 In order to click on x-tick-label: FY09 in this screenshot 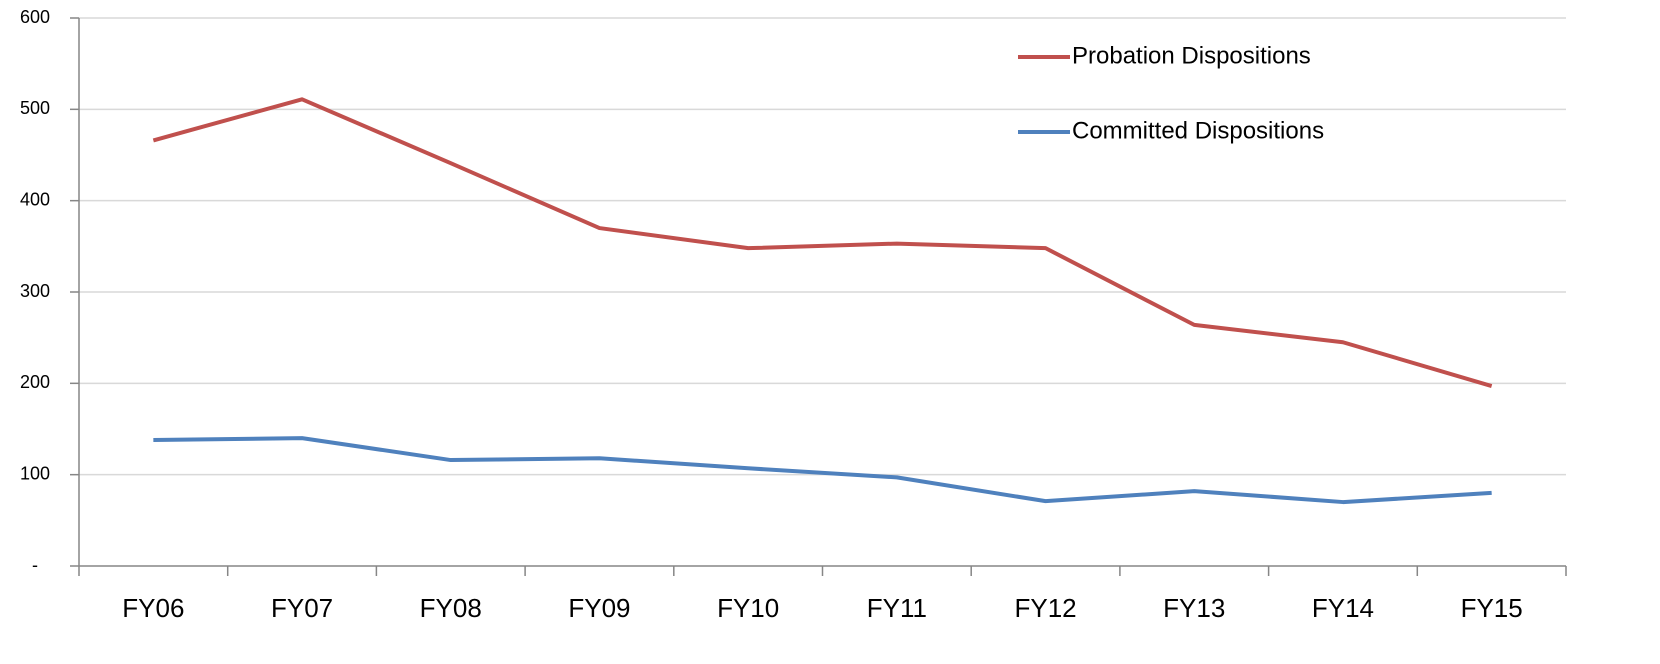, I will do `click(599, 608)`.